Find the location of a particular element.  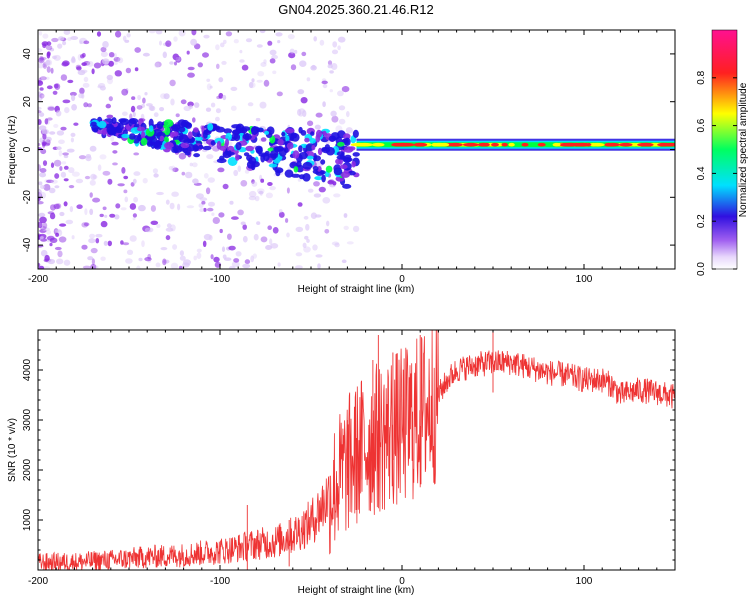

x-tick-label: 0 is located at coordinates (402, 581).